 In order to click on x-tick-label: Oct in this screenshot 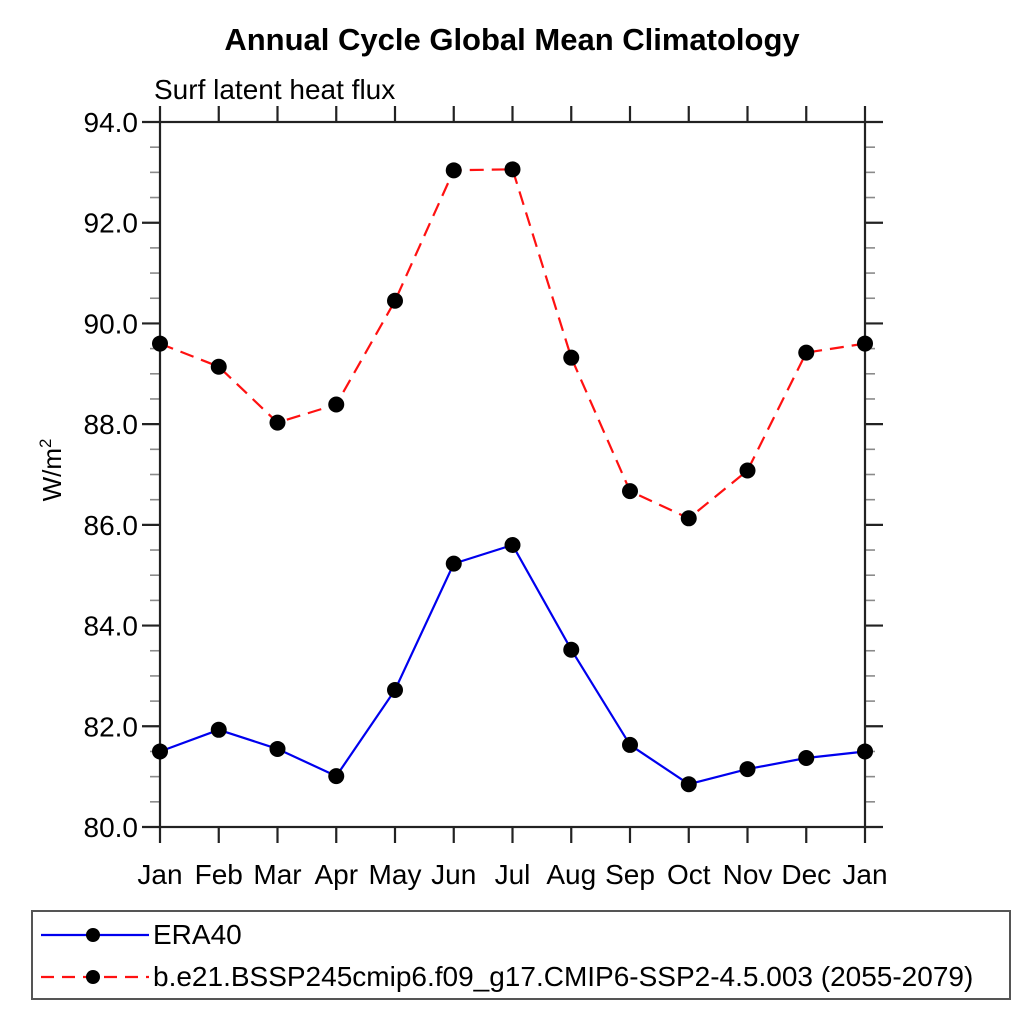, I will do `click(689, 874)`.